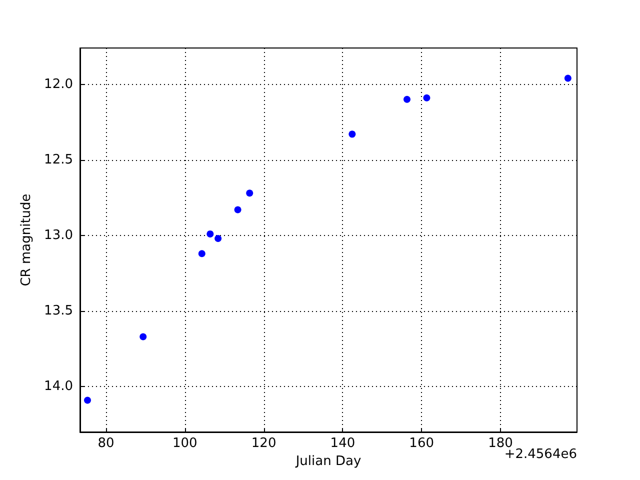 The image size is (640, 480). What do you see at coordinates (58, 160) in the screenshot?
I see `y-tick-label: 12.5` at bounding box center [58, 160].